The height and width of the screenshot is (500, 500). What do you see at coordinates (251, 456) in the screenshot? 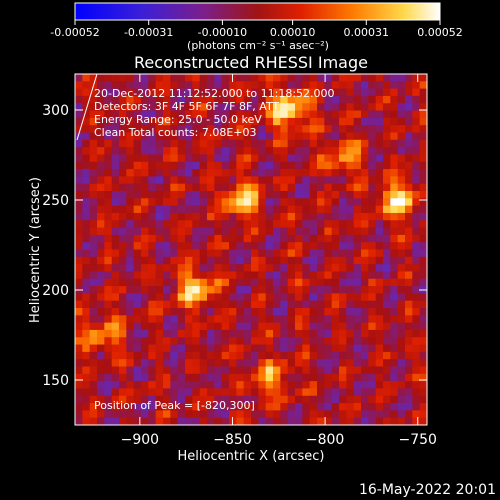
I see `x-axis-title: Heliocentric X (arcsec)` at bounding box center [251, 456].